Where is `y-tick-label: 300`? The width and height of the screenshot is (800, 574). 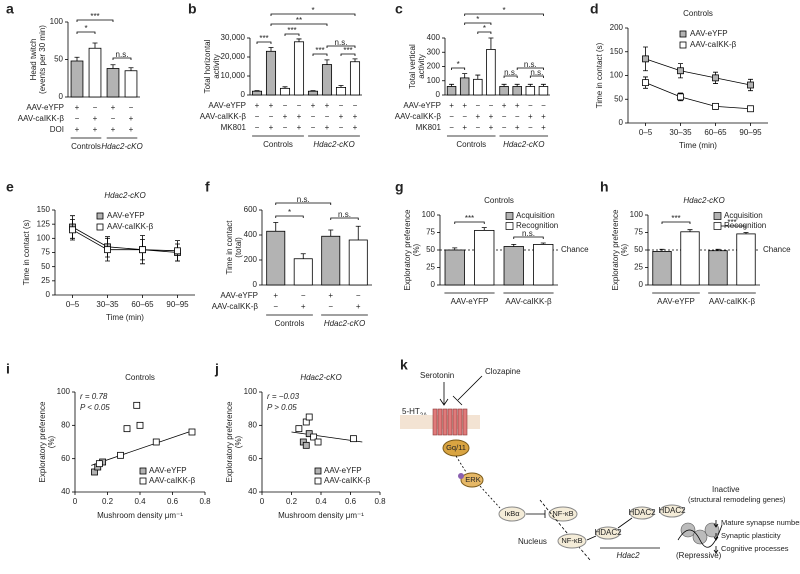 y-tick-label: 300 is located at coordinates (434, 51).